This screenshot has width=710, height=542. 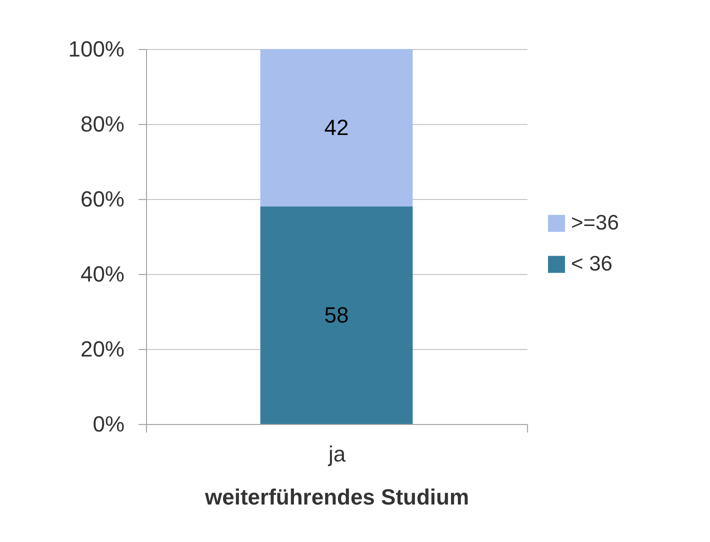 I want to click on legend-label: < 36, so click(x=591, y=264).